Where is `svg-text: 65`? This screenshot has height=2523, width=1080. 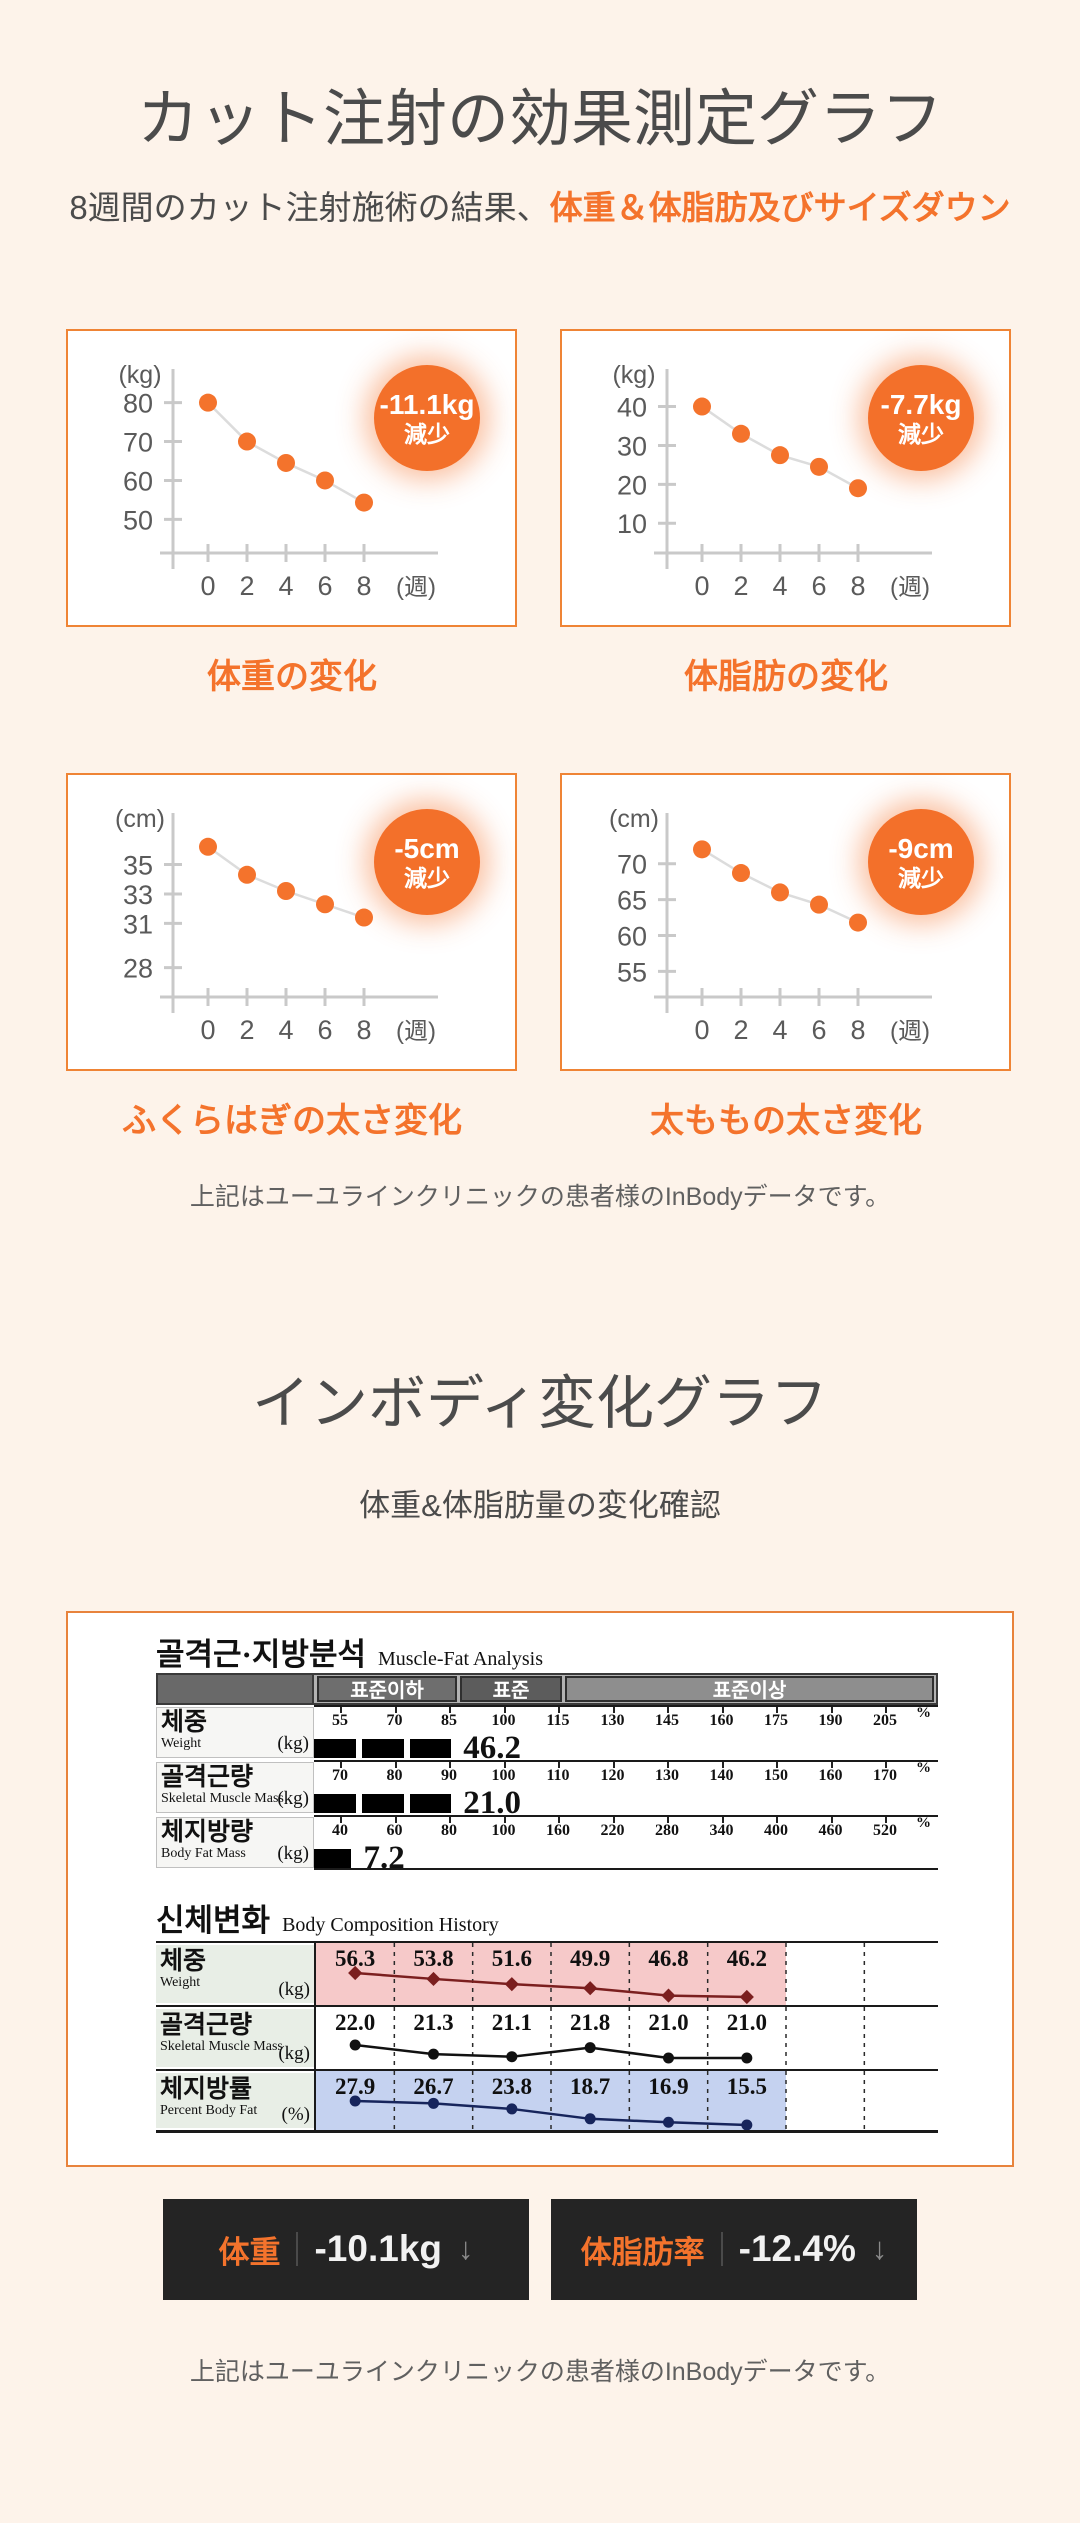 svg-text: 65 is located at coordinates (632, 901).